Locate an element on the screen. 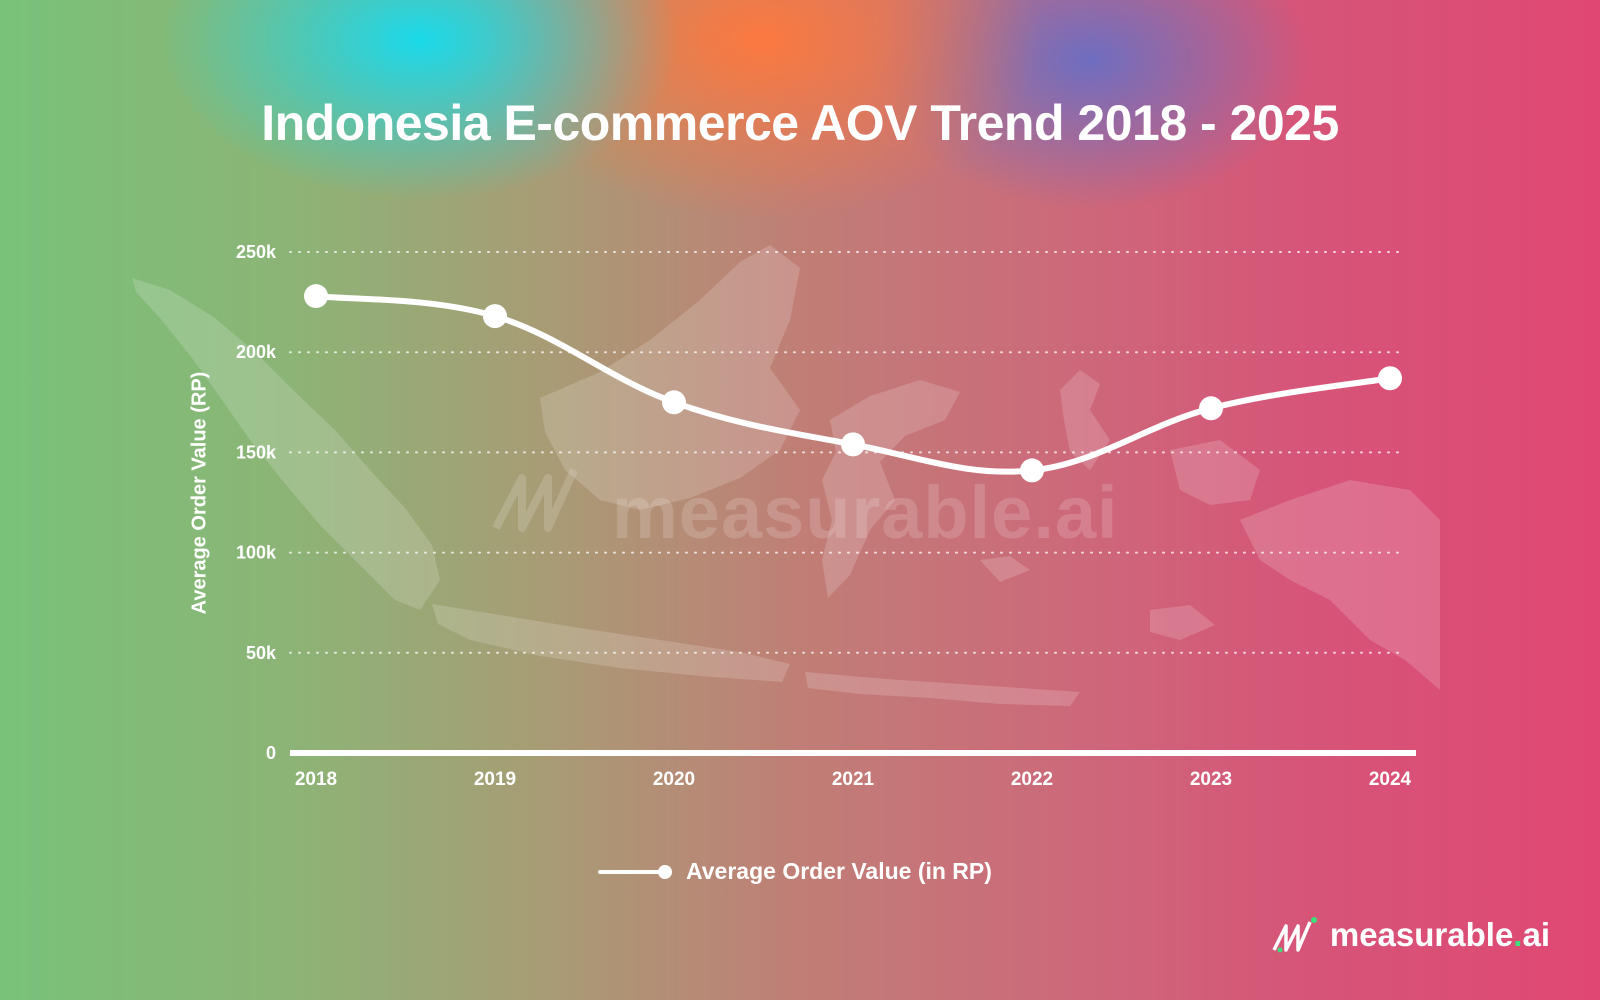 The image size is (1600, 1000). data-point-2019 is located at coordinates (495, 316).